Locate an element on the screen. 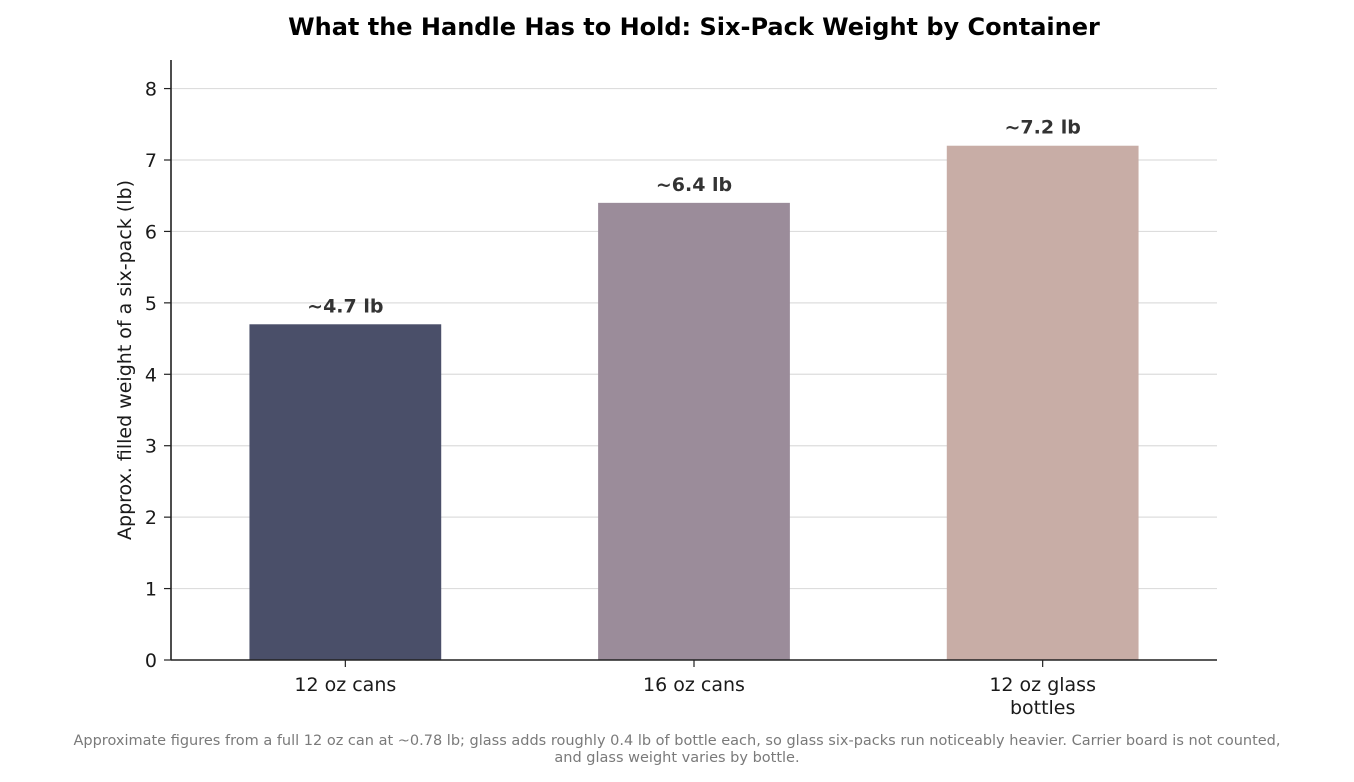  bar-value-label: ~4.7 lb is located at coordinates (345, 306).